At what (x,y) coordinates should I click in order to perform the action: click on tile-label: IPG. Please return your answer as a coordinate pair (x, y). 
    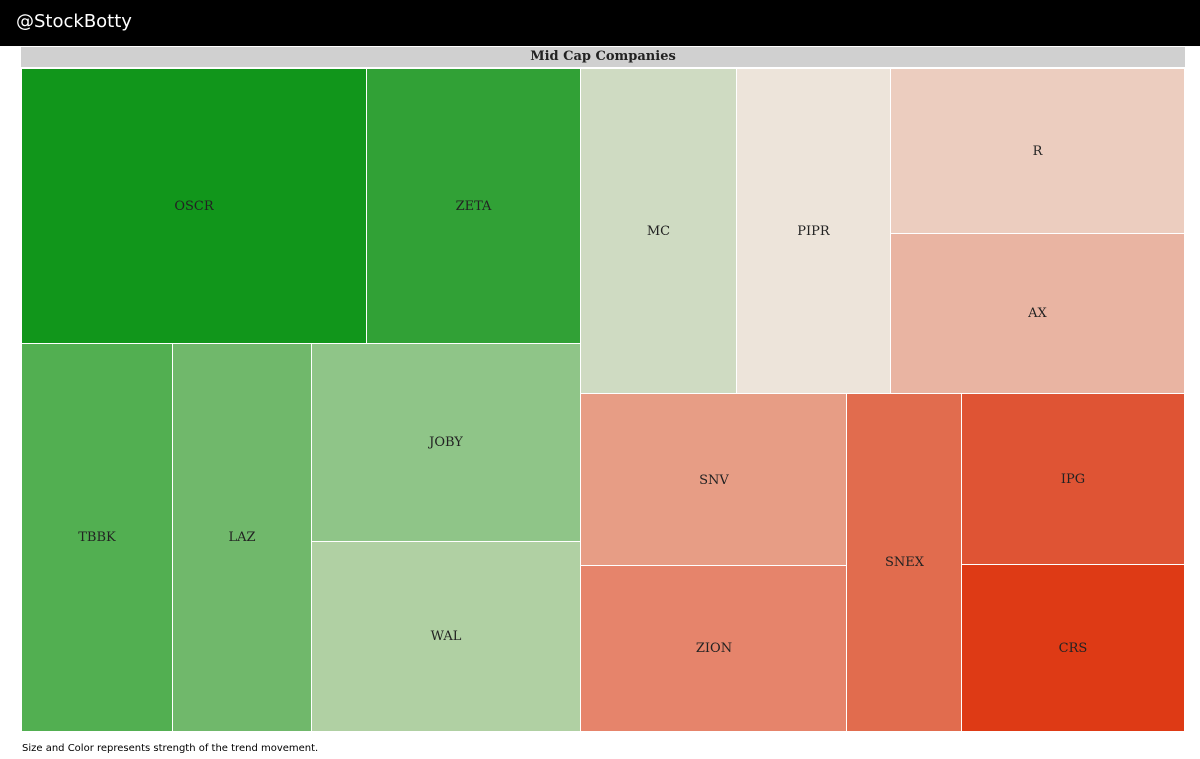
    Looking at the image, I should click on (1073, 479).